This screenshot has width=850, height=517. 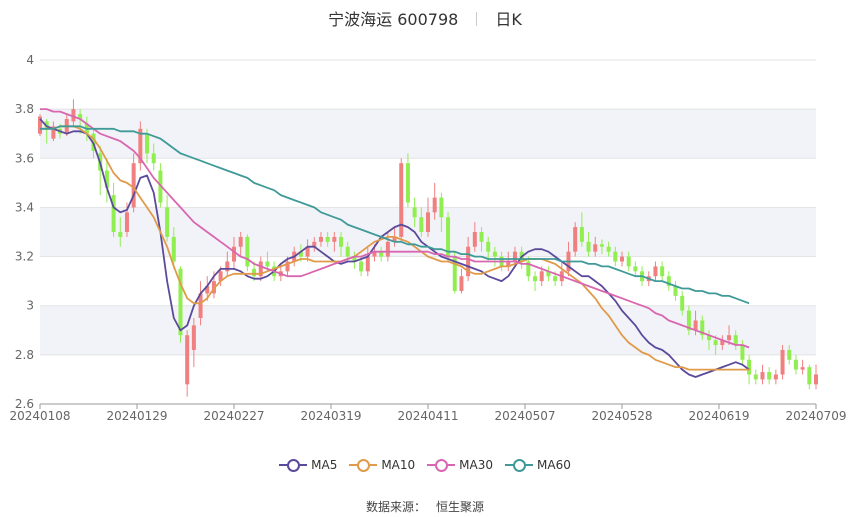 What do you see at coordinates (524, 416) in the screenshot?
I see `x-tick-label: 20240507` at bounding box center [524, 416].